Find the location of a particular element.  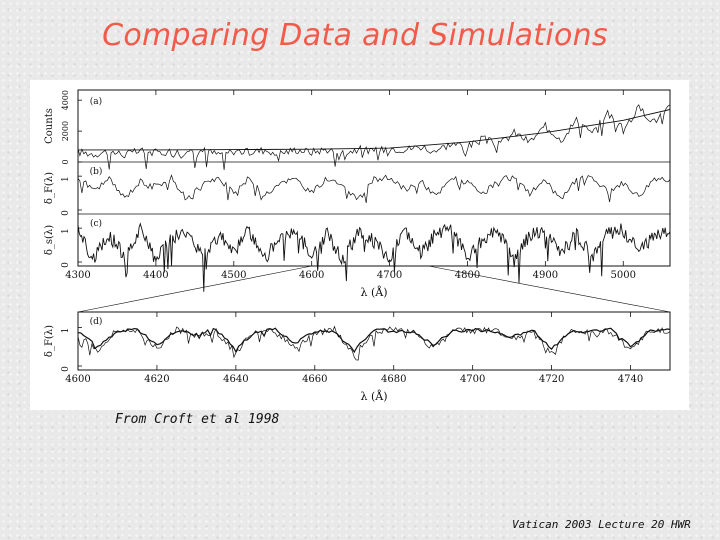

panel-d-ylabel: δ_F(λ) is located at coordinates (49, 341).